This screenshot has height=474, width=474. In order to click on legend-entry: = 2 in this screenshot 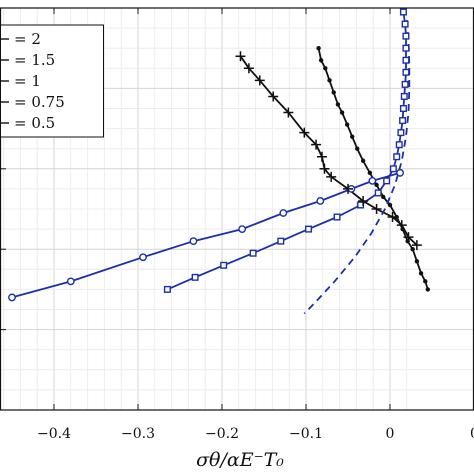, I will do `click(27, 39)`.